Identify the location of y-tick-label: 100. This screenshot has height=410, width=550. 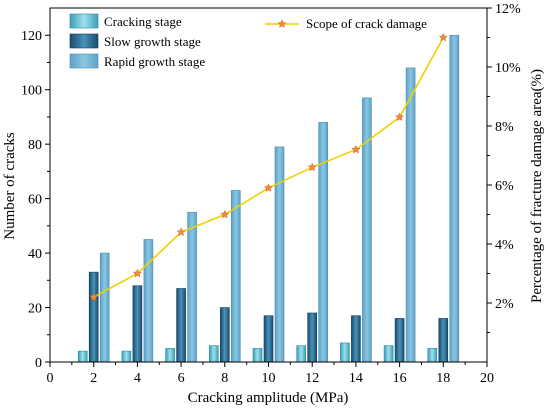
(31, 91).